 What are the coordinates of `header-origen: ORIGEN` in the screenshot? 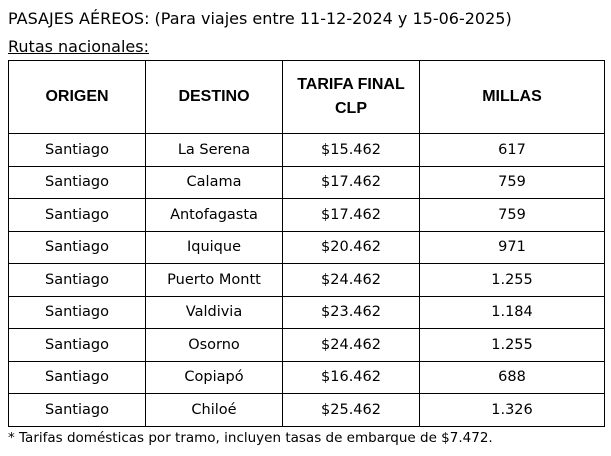 It's located at (77, 97).